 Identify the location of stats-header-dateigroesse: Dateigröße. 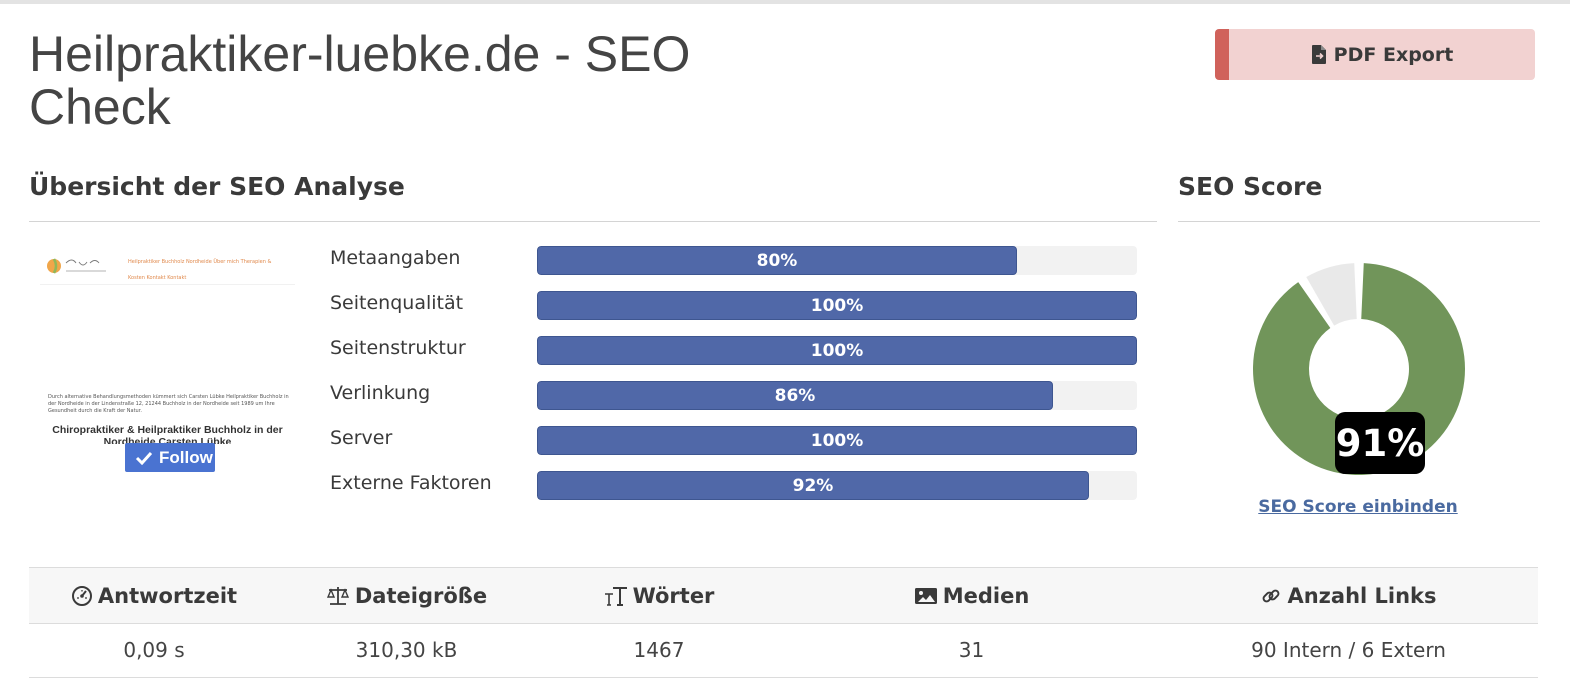
(406, 595).